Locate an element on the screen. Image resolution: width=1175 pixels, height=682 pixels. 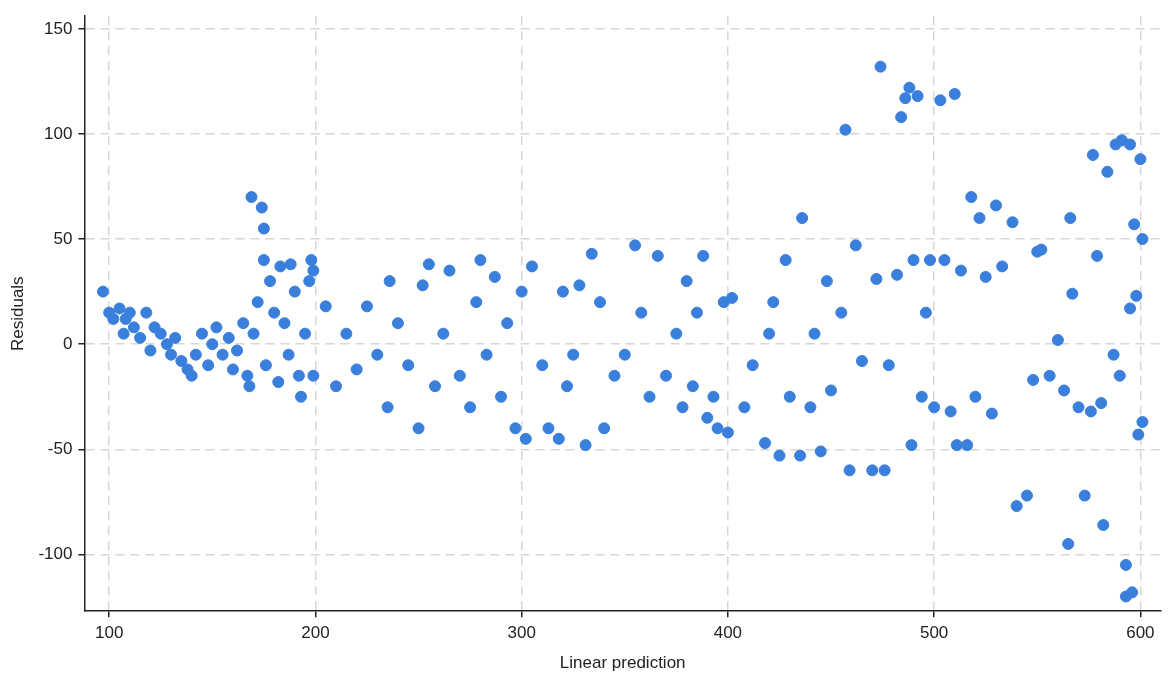
y-tick-label: 50 is located at coordinates (63, 238).